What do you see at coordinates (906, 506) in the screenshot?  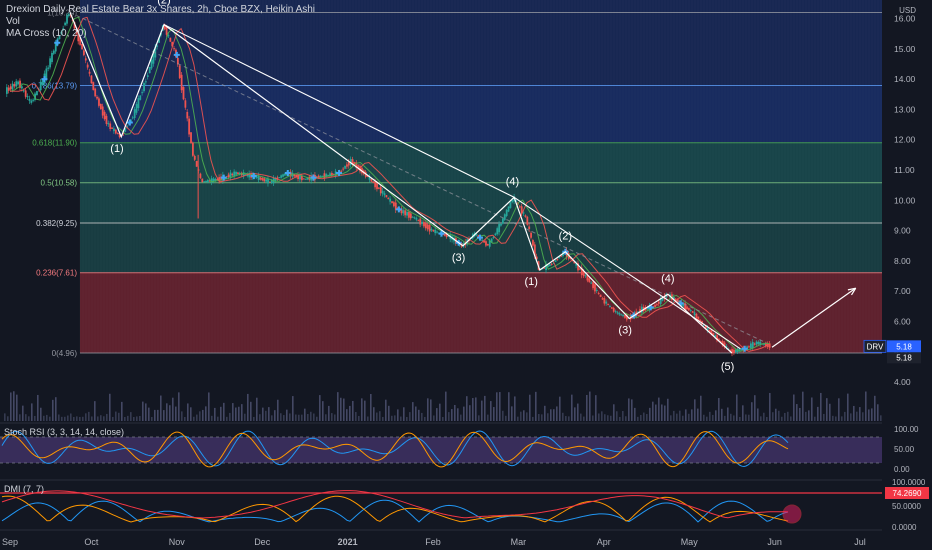 I see `dmi-axis-tick: 50.0000` at bounding box center [906, 506].